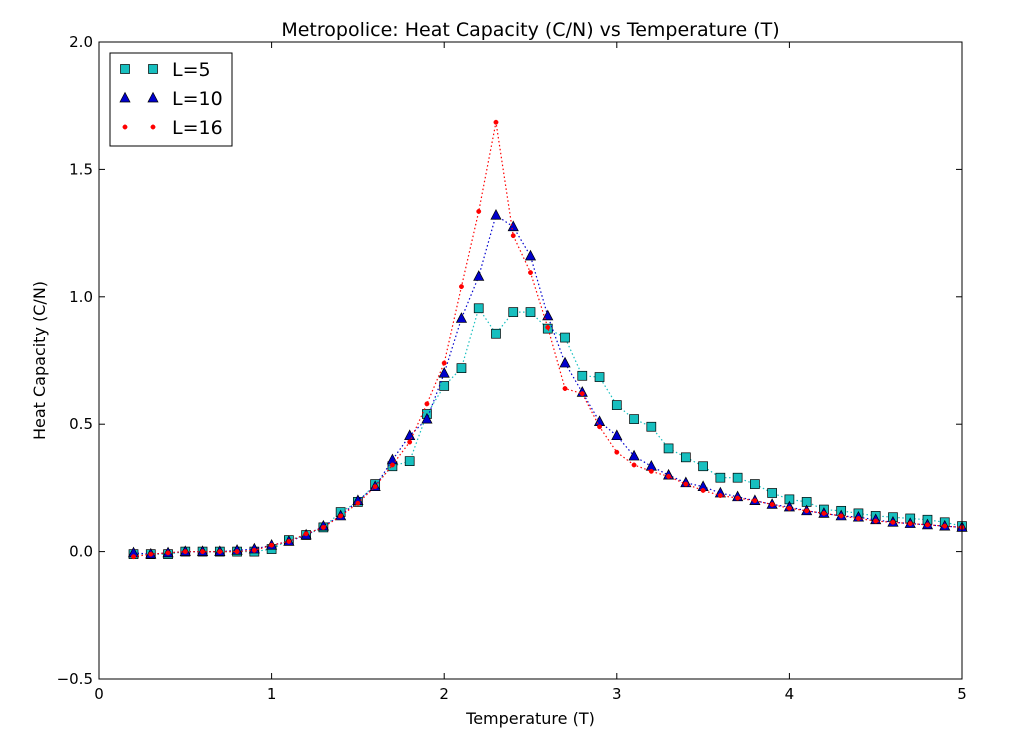  What do you see at coordinates (191, 70) in the screenshot?
I see `legend-label: L=5` at bounding box center [191, 70].